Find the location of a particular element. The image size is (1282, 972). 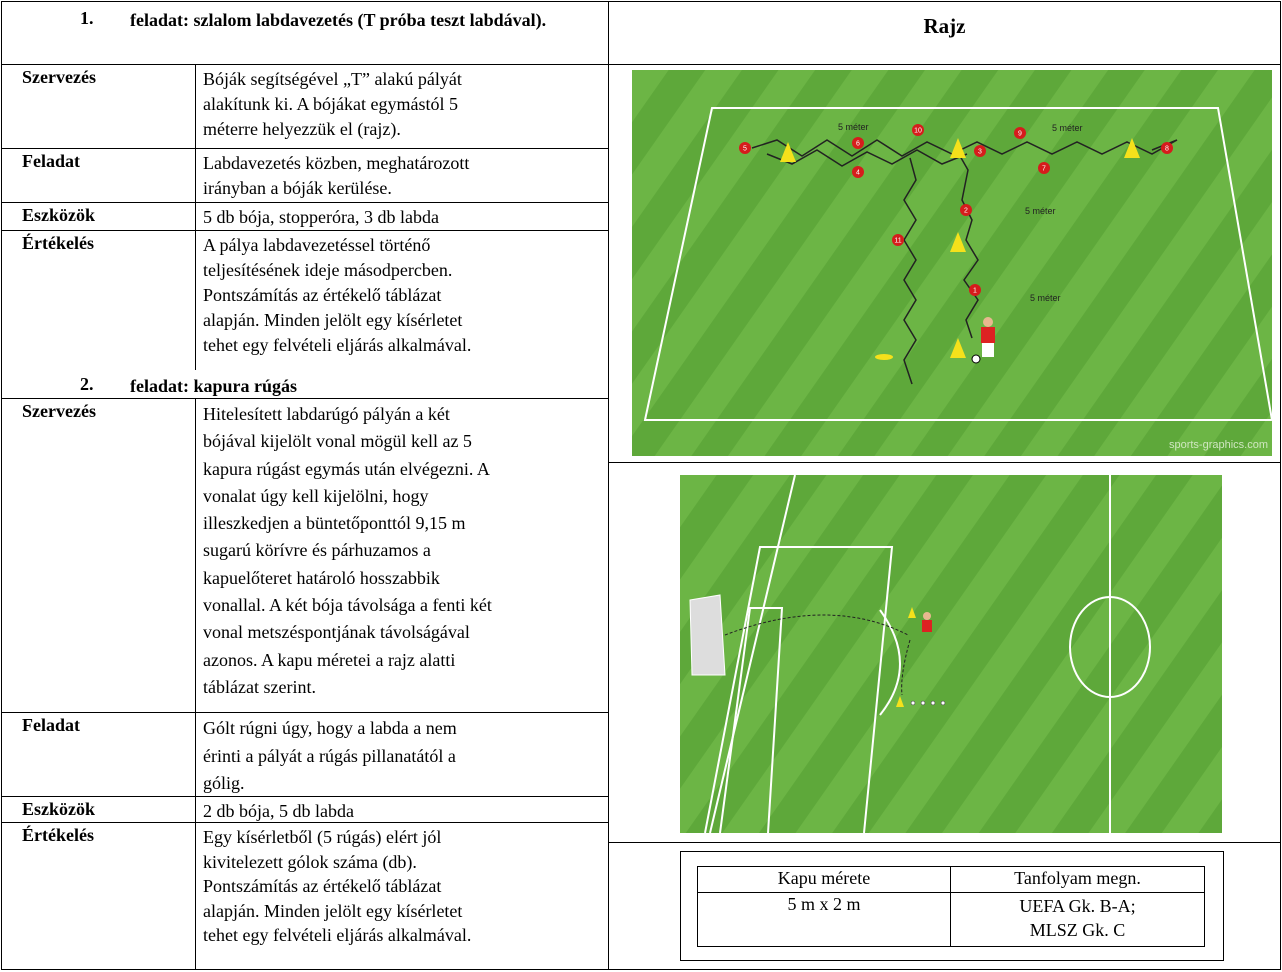

text-line: érinti a pályát a rúgás pillanatától a is located at coordinates (329, 755).